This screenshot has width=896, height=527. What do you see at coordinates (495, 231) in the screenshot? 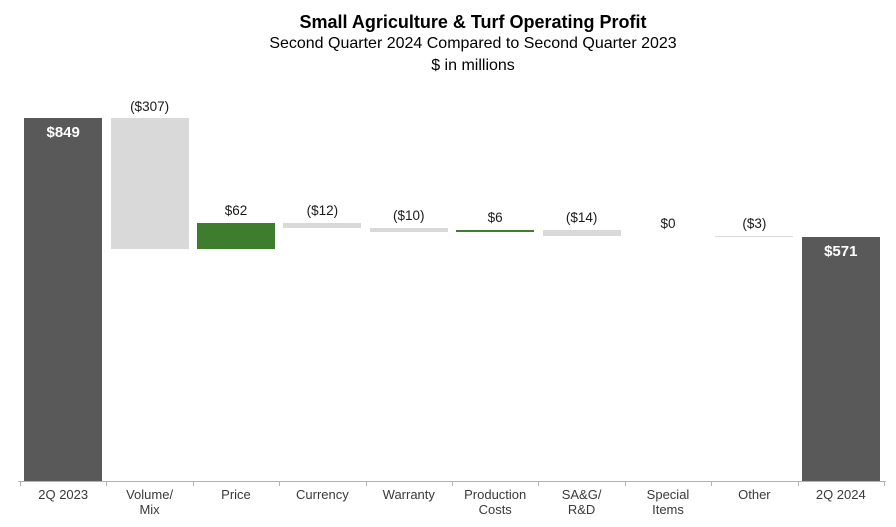
I see `bar-production-costs` at bounding box center [495, 231].